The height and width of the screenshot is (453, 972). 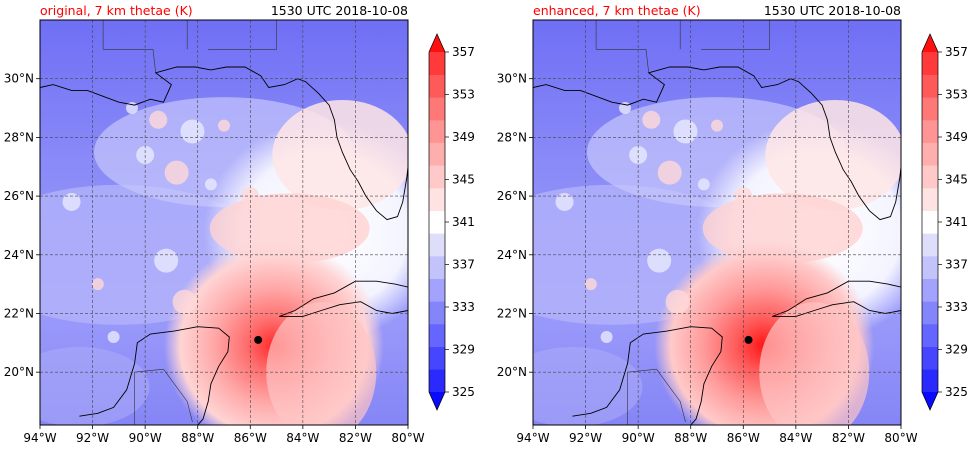 What do you see at coordinates (116, 10) in the screenshot?
I see `panel-title-left: original, 7 km thetae (K)` at bounding box center [116, 10].